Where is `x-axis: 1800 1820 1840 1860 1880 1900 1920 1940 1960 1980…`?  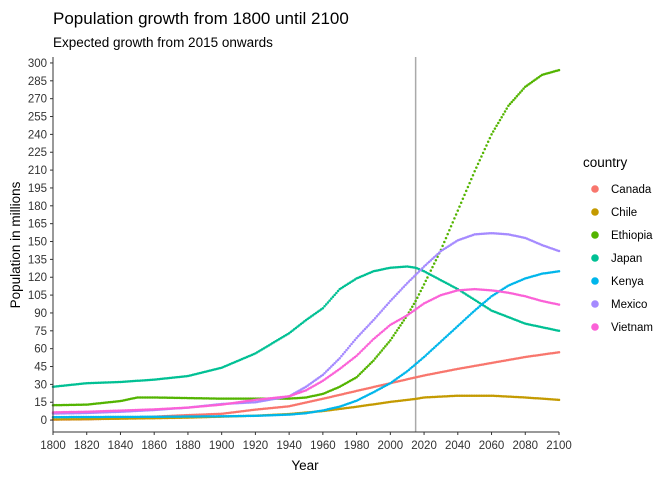
x-axis: 1800 1820 1840 1860 1880 1900 1920 1940 1960 1980… is located at coordinates (306, 441).